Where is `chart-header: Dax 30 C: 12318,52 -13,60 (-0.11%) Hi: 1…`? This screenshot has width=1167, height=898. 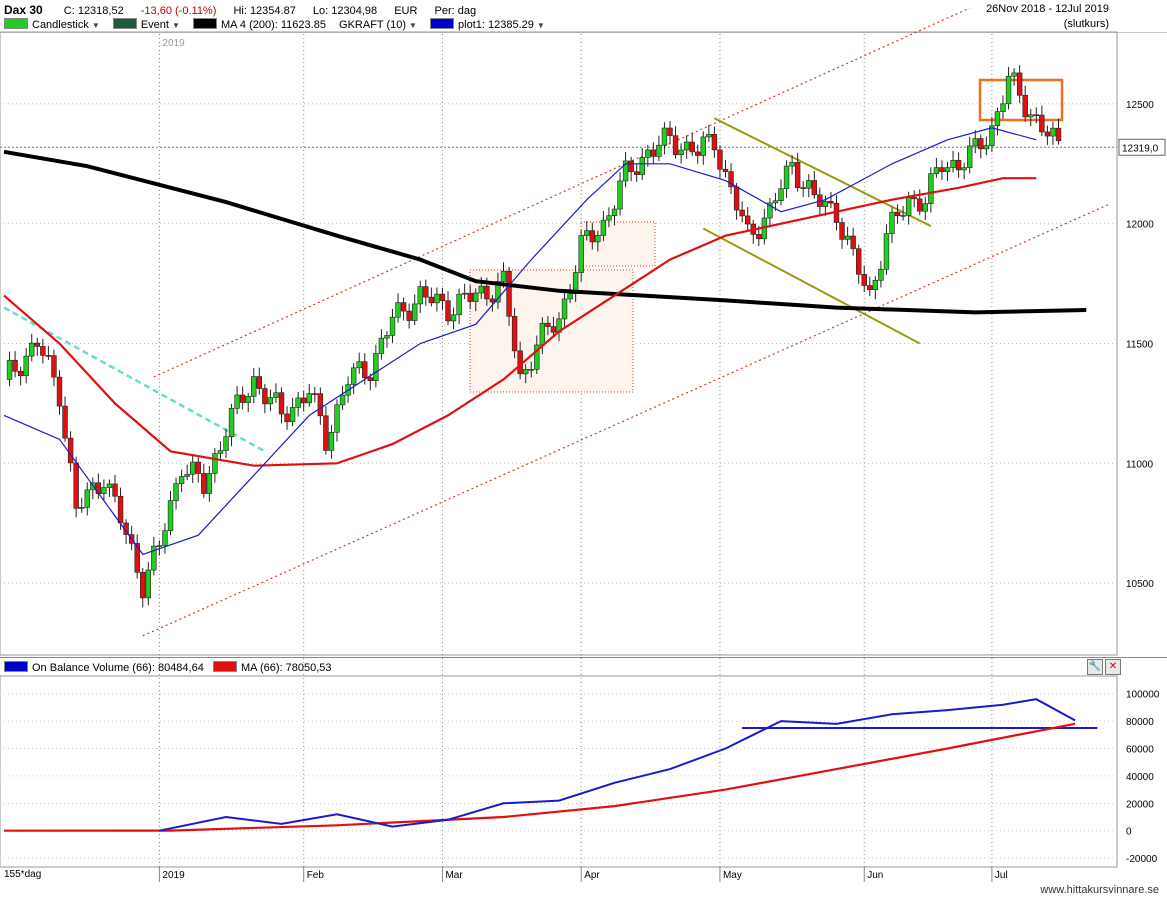
chart-header: Dax 30 C: 12318,52 -13,60 (-0.11%) Hi: 1… is located at coordinates (583, 16).